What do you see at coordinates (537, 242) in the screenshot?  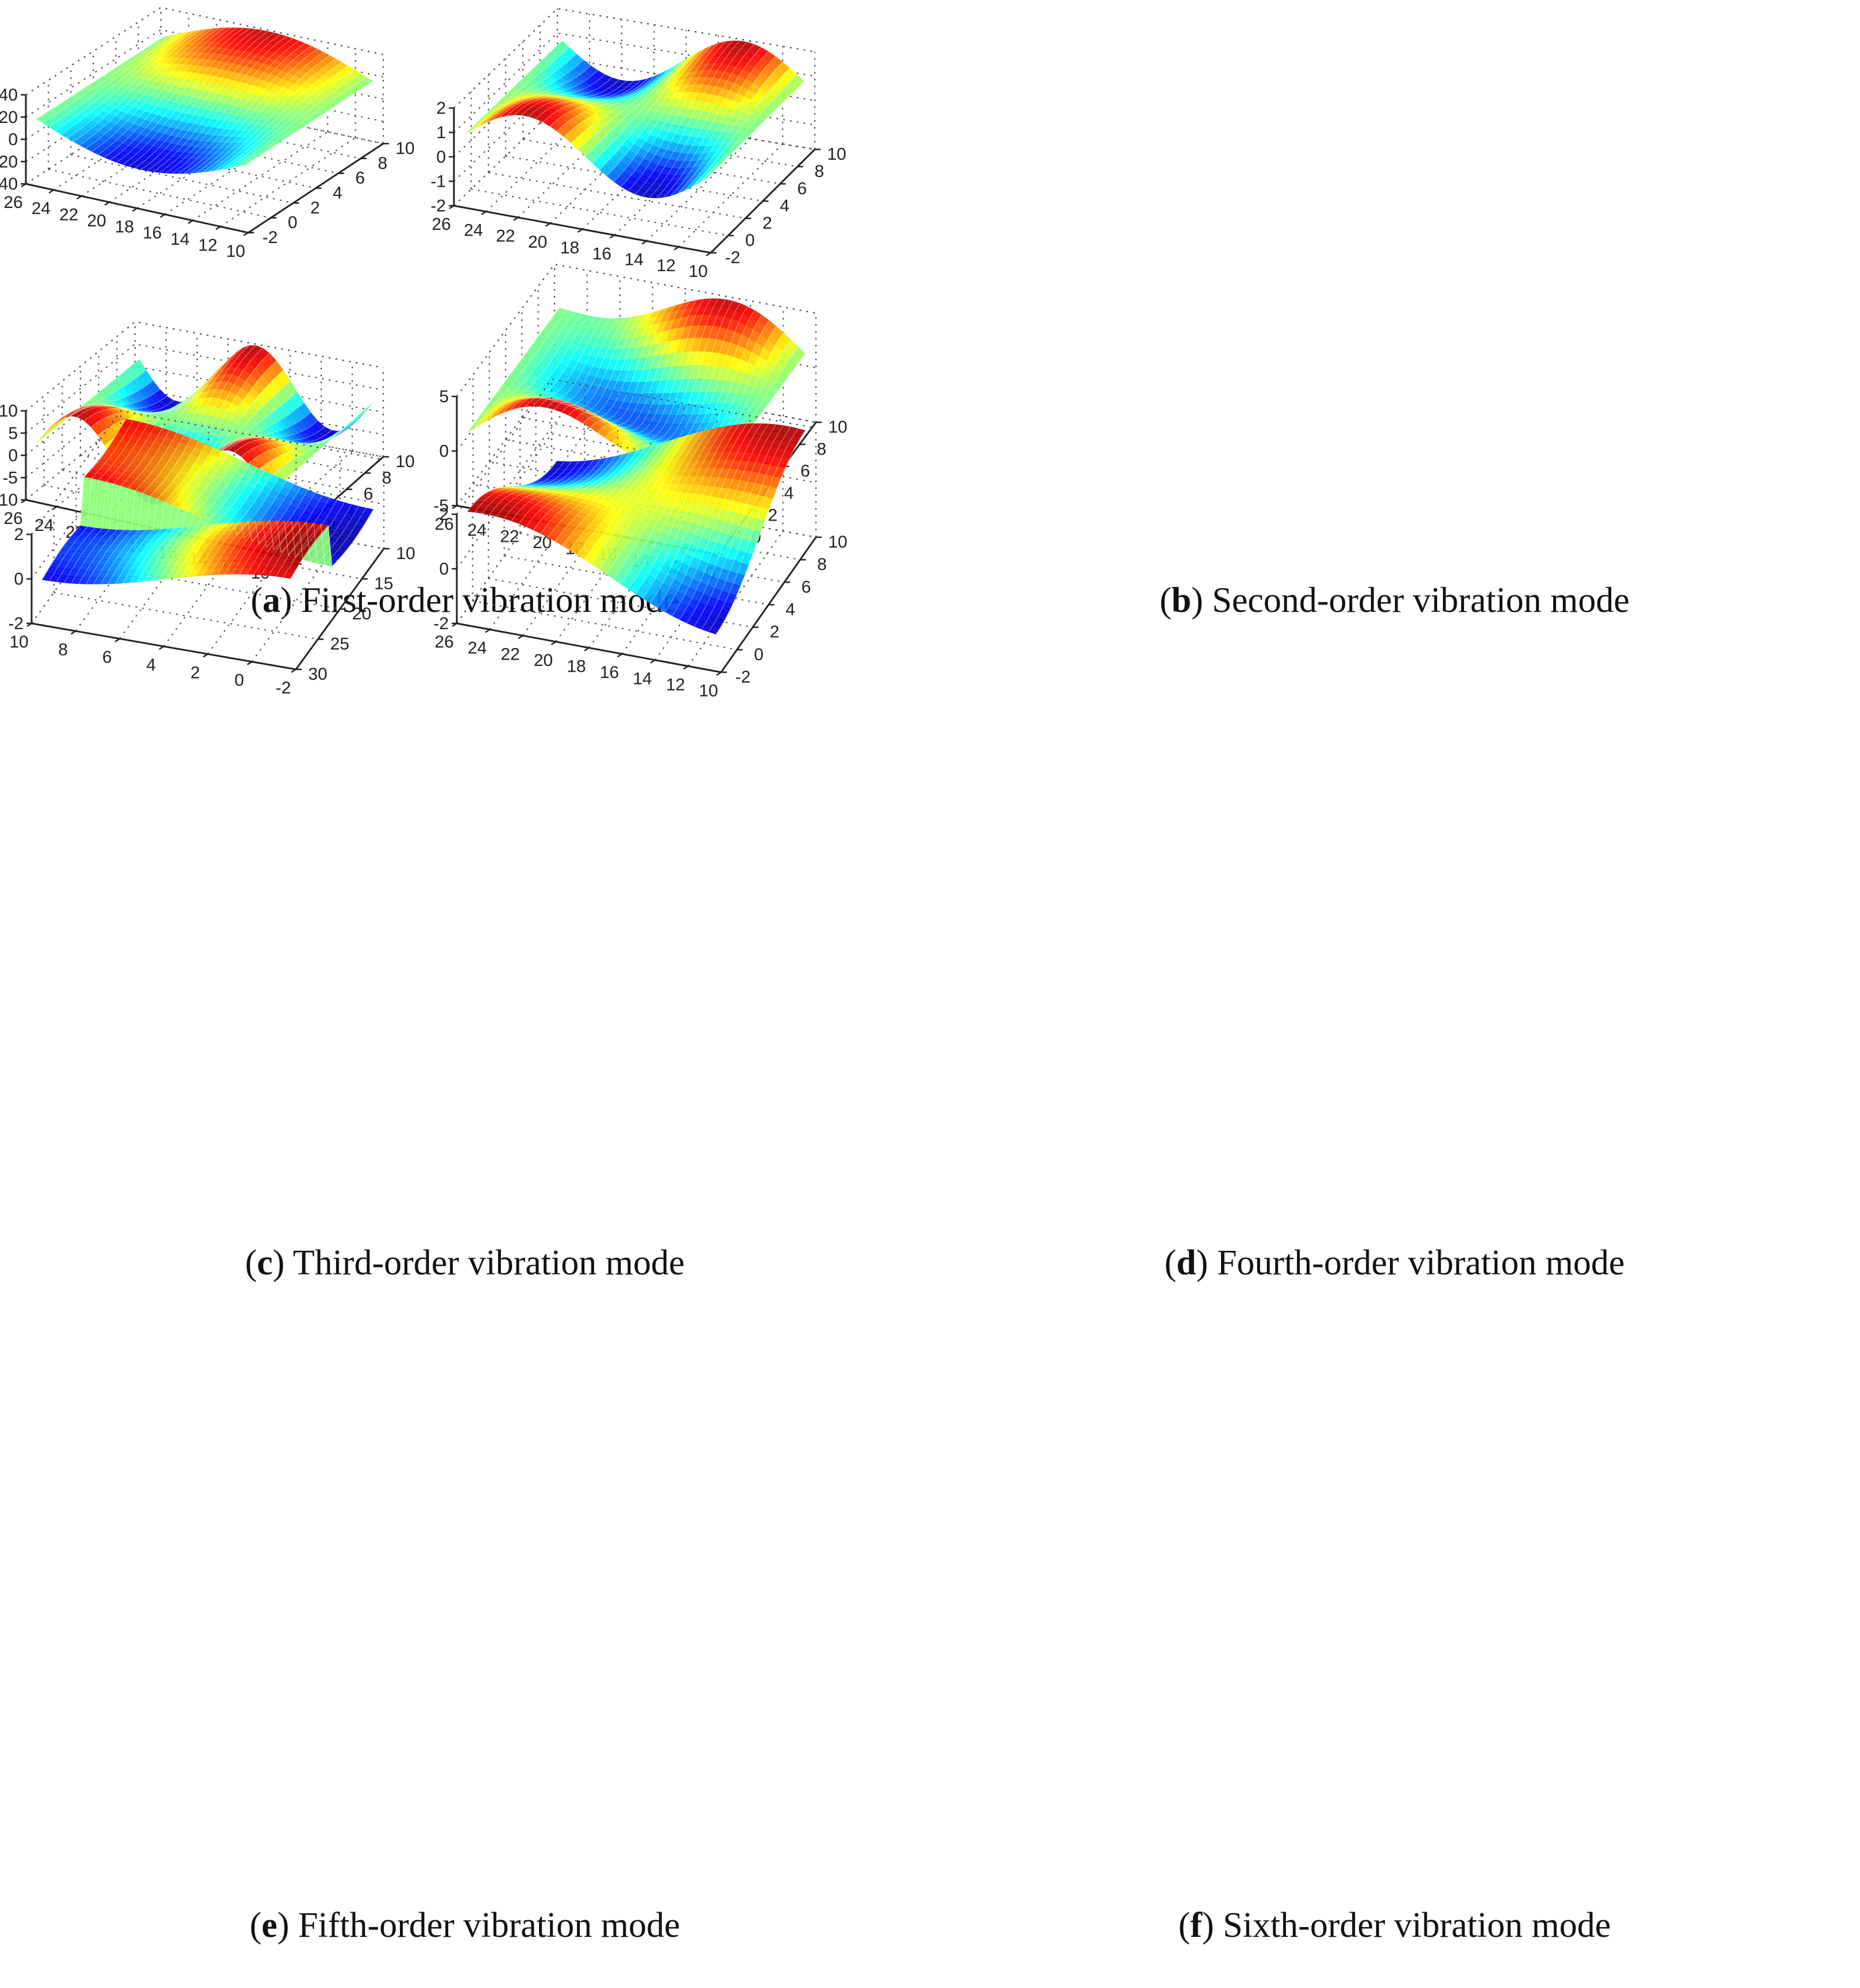 I see `x-tick-label: 20` at bounding box center [537, 242].